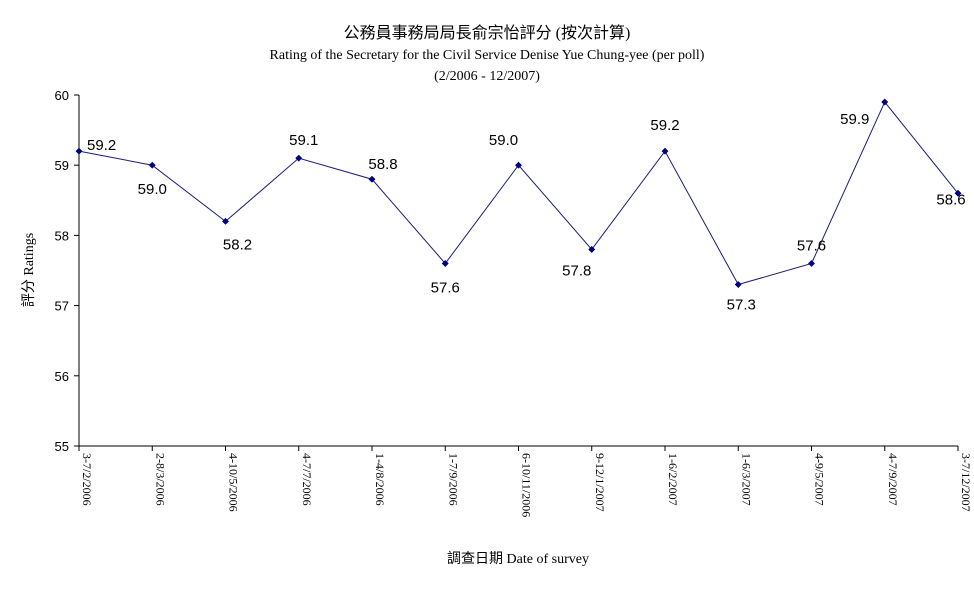 Image resolution: width=974 pixels, height=599 pixels. Describe the element at coordinates (487, 76) in the screenshot. I see `chart-date-range: (2/2006 - 12/2007)` at that location.